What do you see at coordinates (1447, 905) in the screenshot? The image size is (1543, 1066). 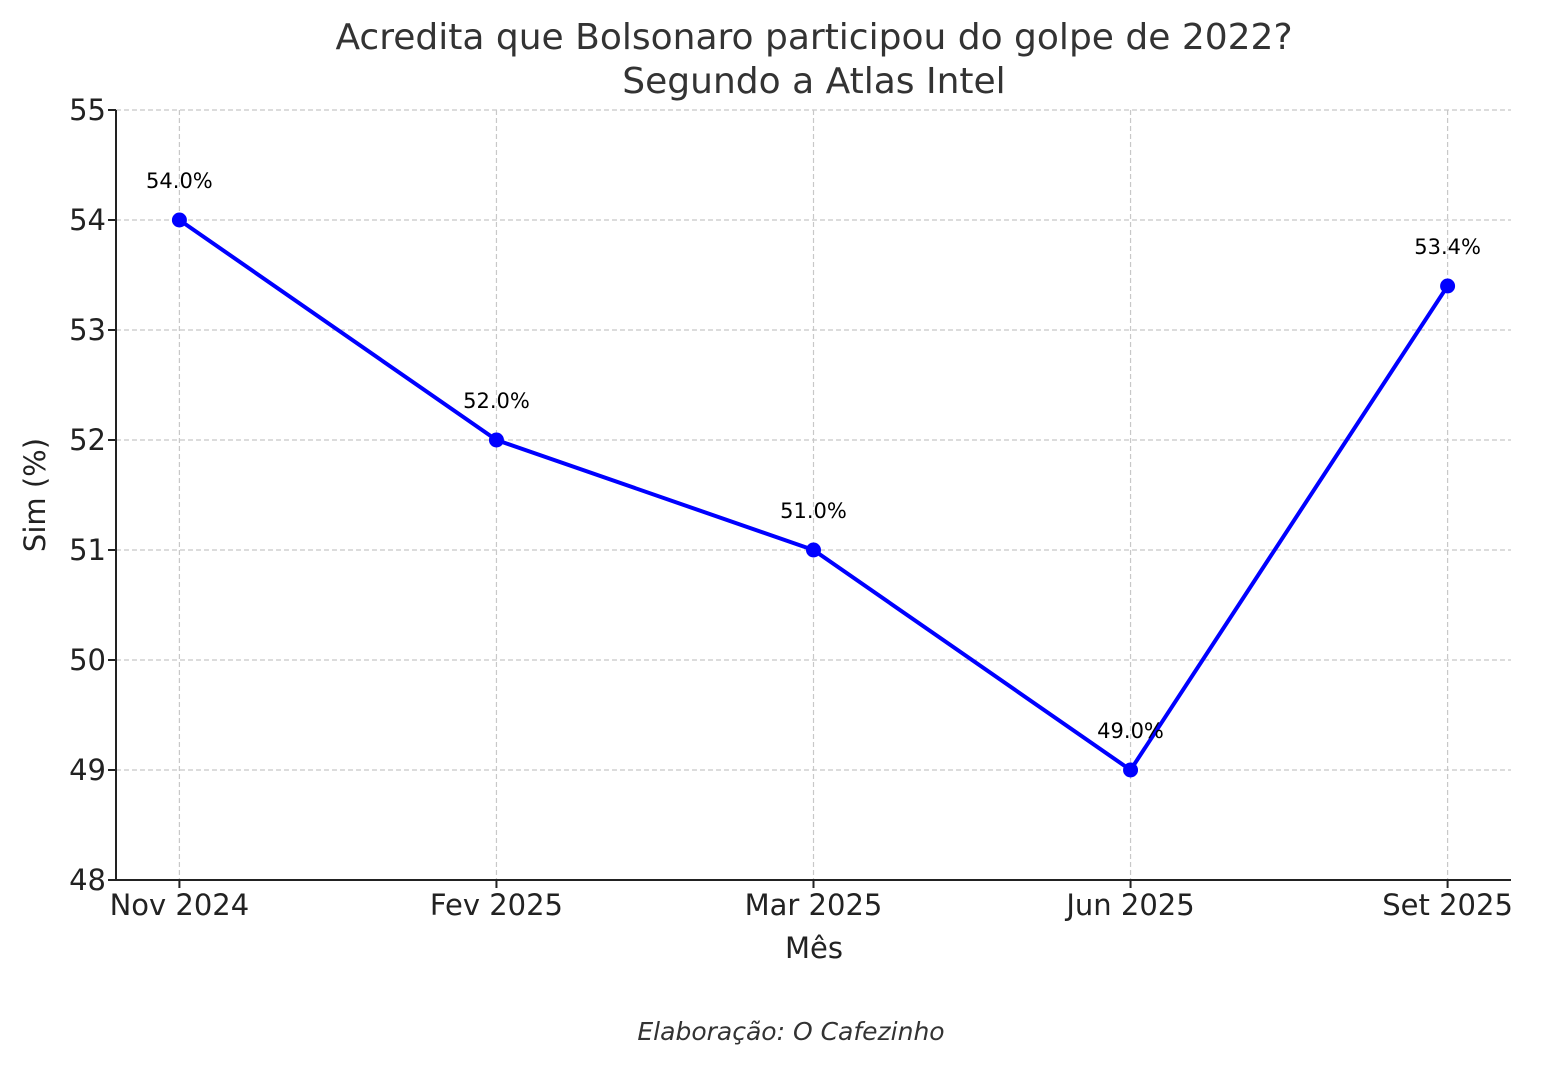 I see `x-tick-label: Set 2025` at bounding box center [1447, 905].